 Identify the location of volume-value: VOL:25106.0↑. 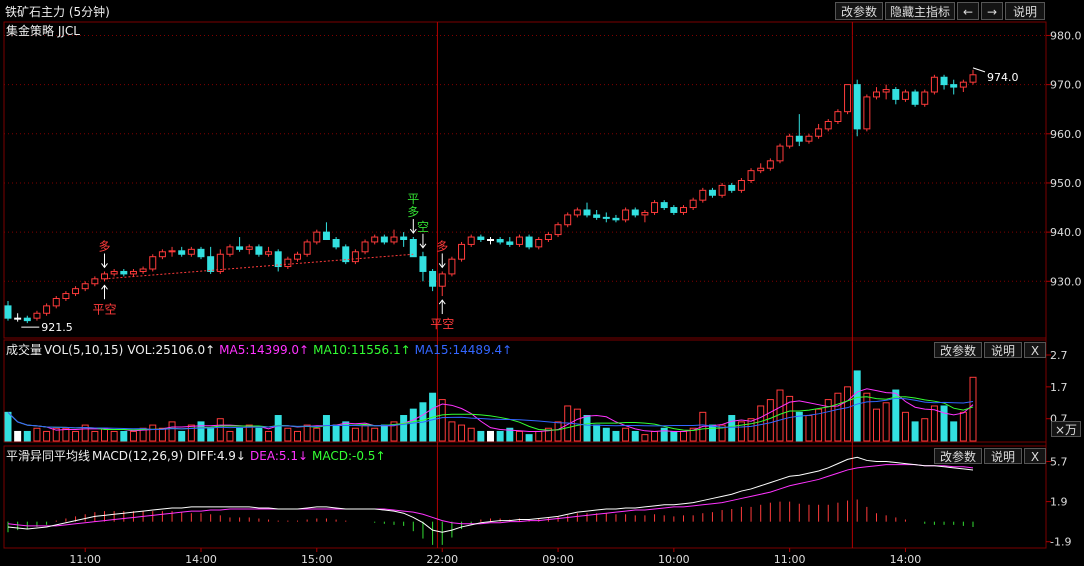
(171, 350).